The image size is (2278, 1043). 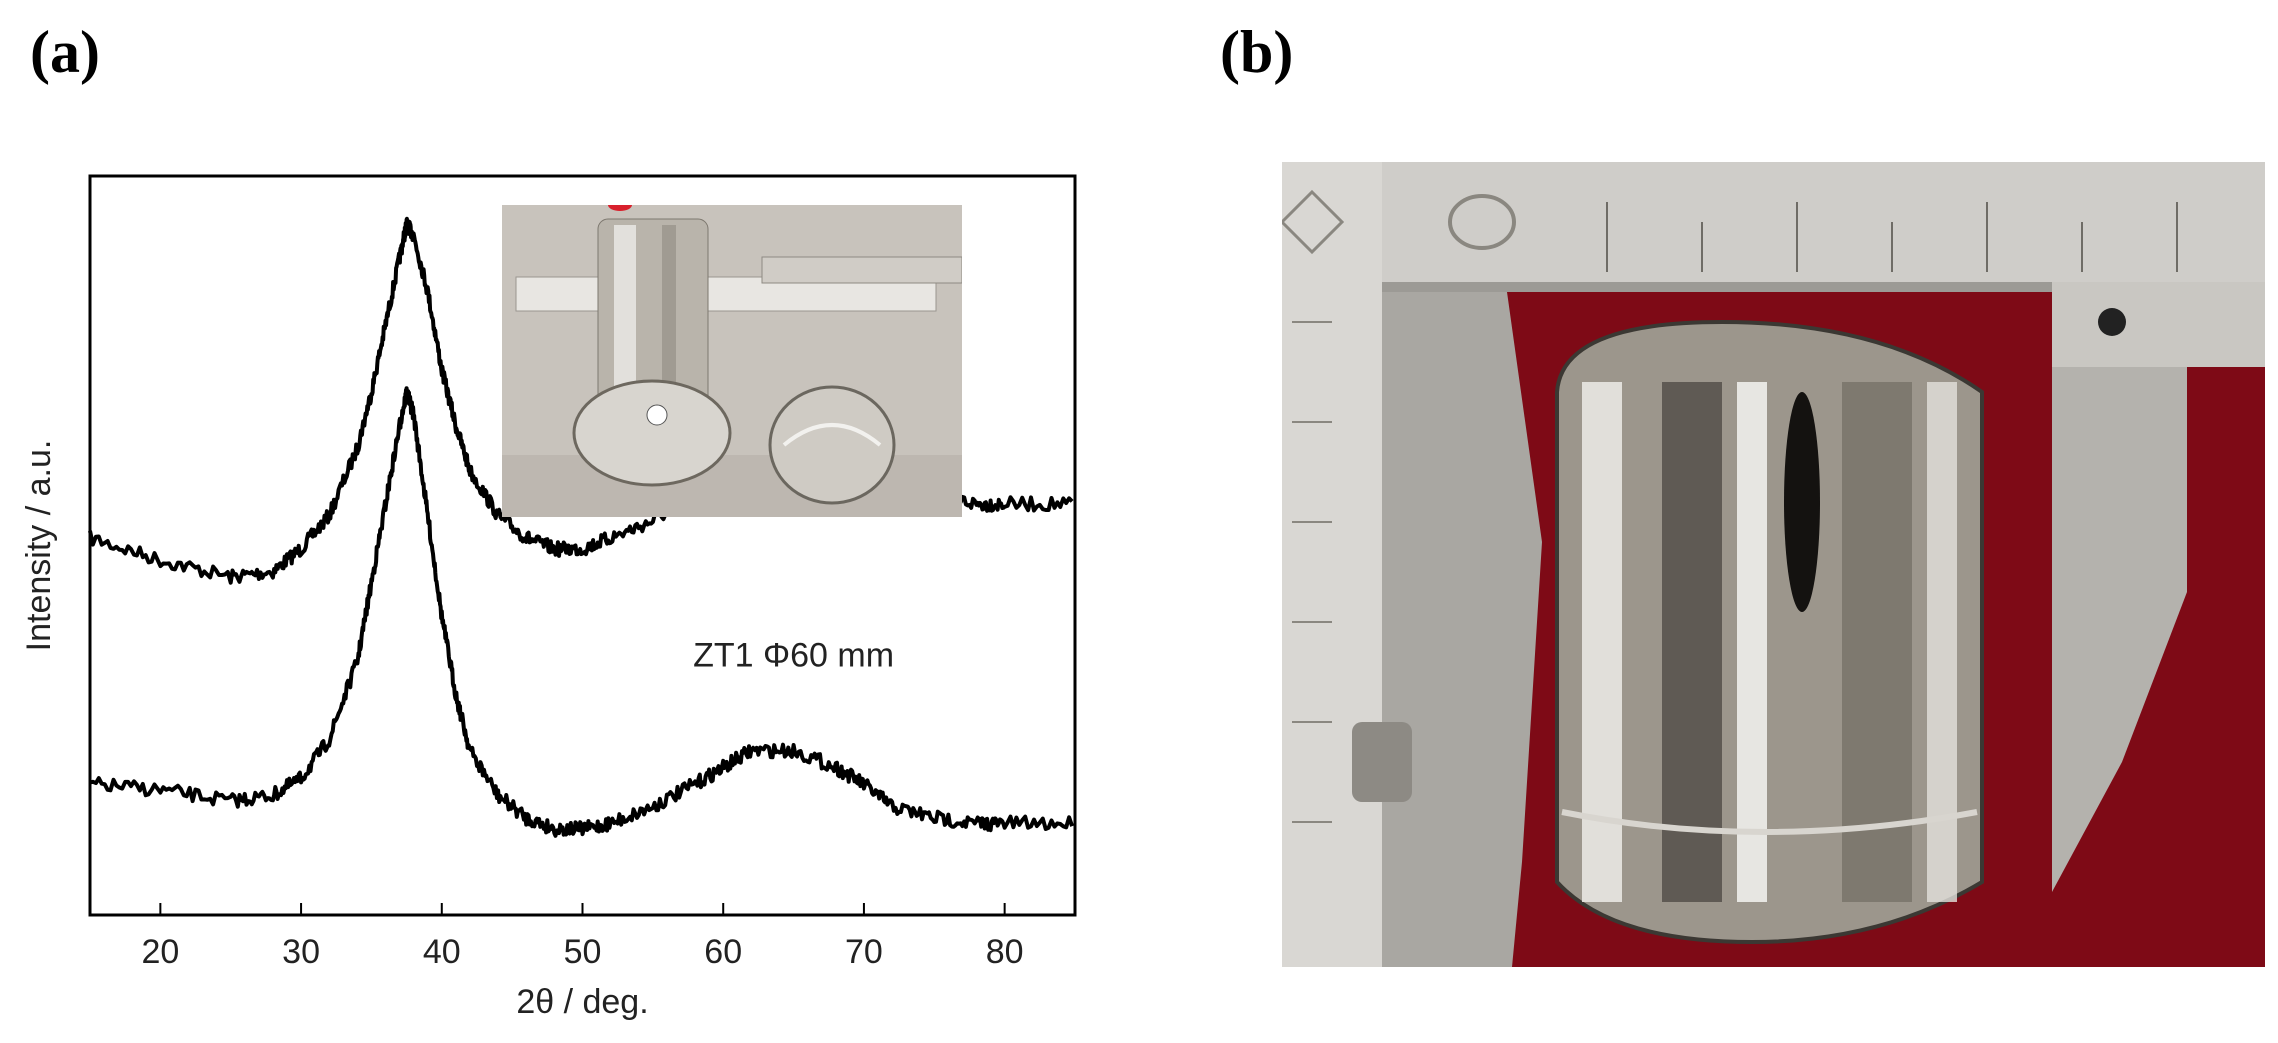 What do you see at coordinates (1005, 952) in the screenshot?
I see `x-tick-label-6: 80` at bounding box center [1005, 952].